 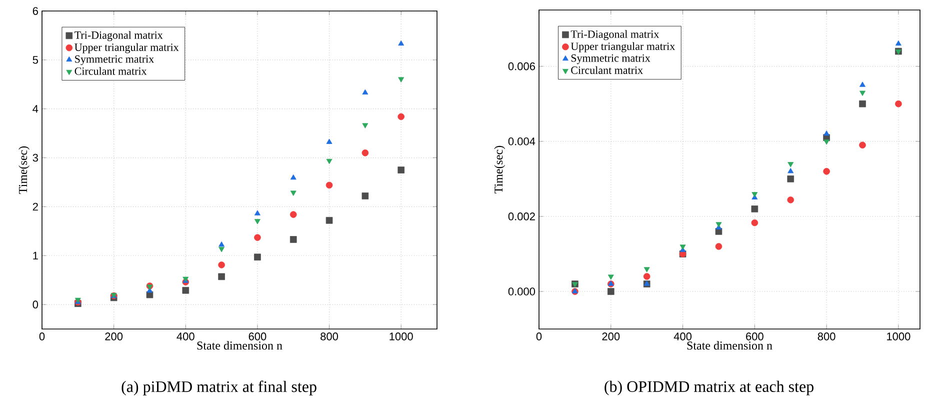 What do you see at coordinates (35, 206) in the screenshot?
I see `y-tick-label: 2` at bounding box center [35, 206].